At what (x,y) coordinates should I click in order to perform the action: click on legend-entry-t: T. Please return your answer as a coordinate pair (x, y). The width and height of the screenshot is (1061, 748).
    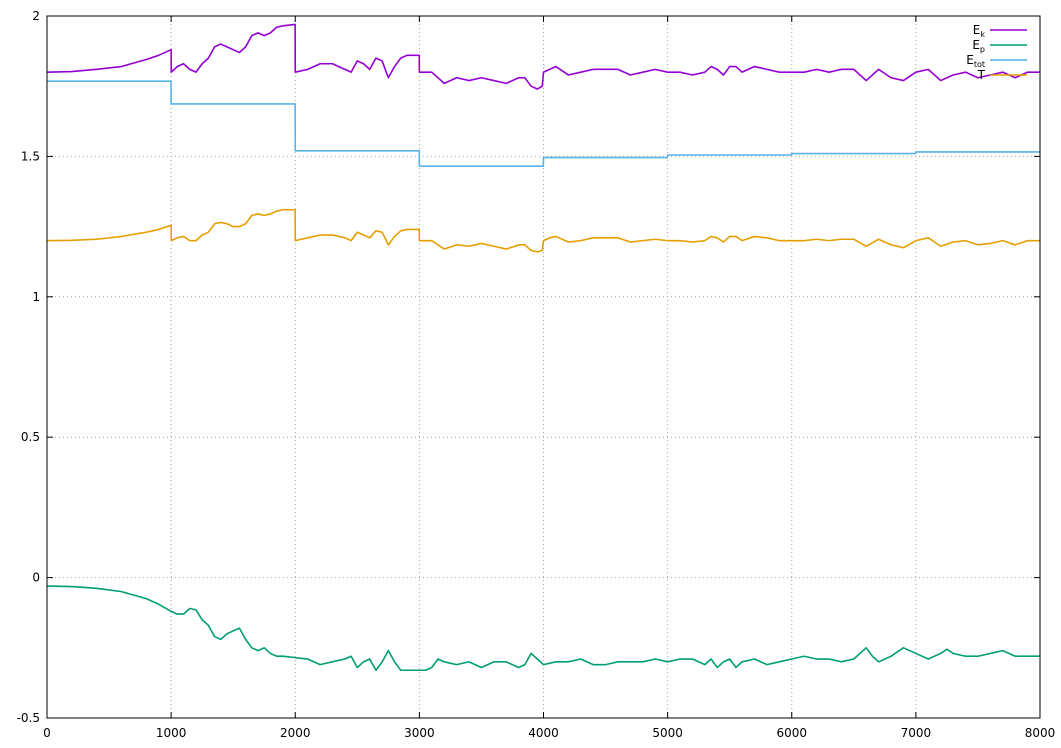
    Looking at the image, I should click on (1002, 75).